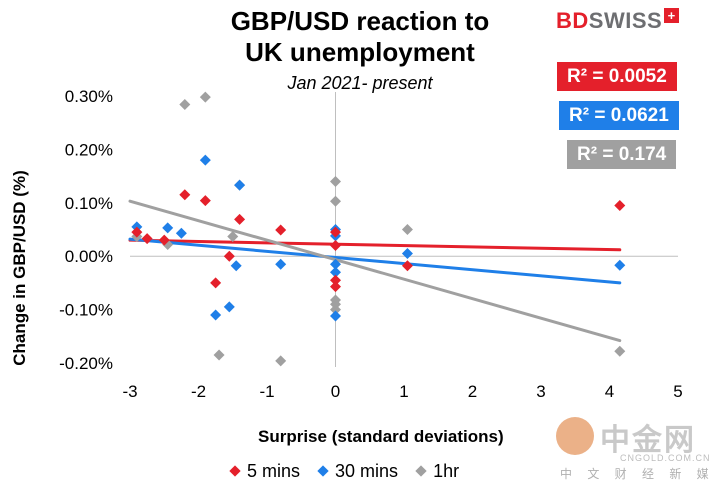 This screenshot has width=710, height=491. What do you see at coordinates (619, 115) in the screenshot?
I see `r2-box-30-mins: R² = 0.0621` at bounding box center [619, 115].